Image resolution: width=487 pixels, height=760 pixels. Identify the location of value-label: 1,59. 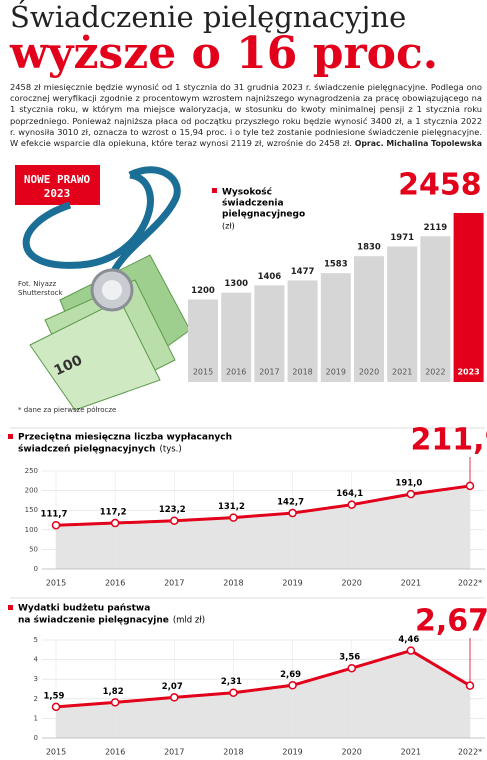
(54, 696).